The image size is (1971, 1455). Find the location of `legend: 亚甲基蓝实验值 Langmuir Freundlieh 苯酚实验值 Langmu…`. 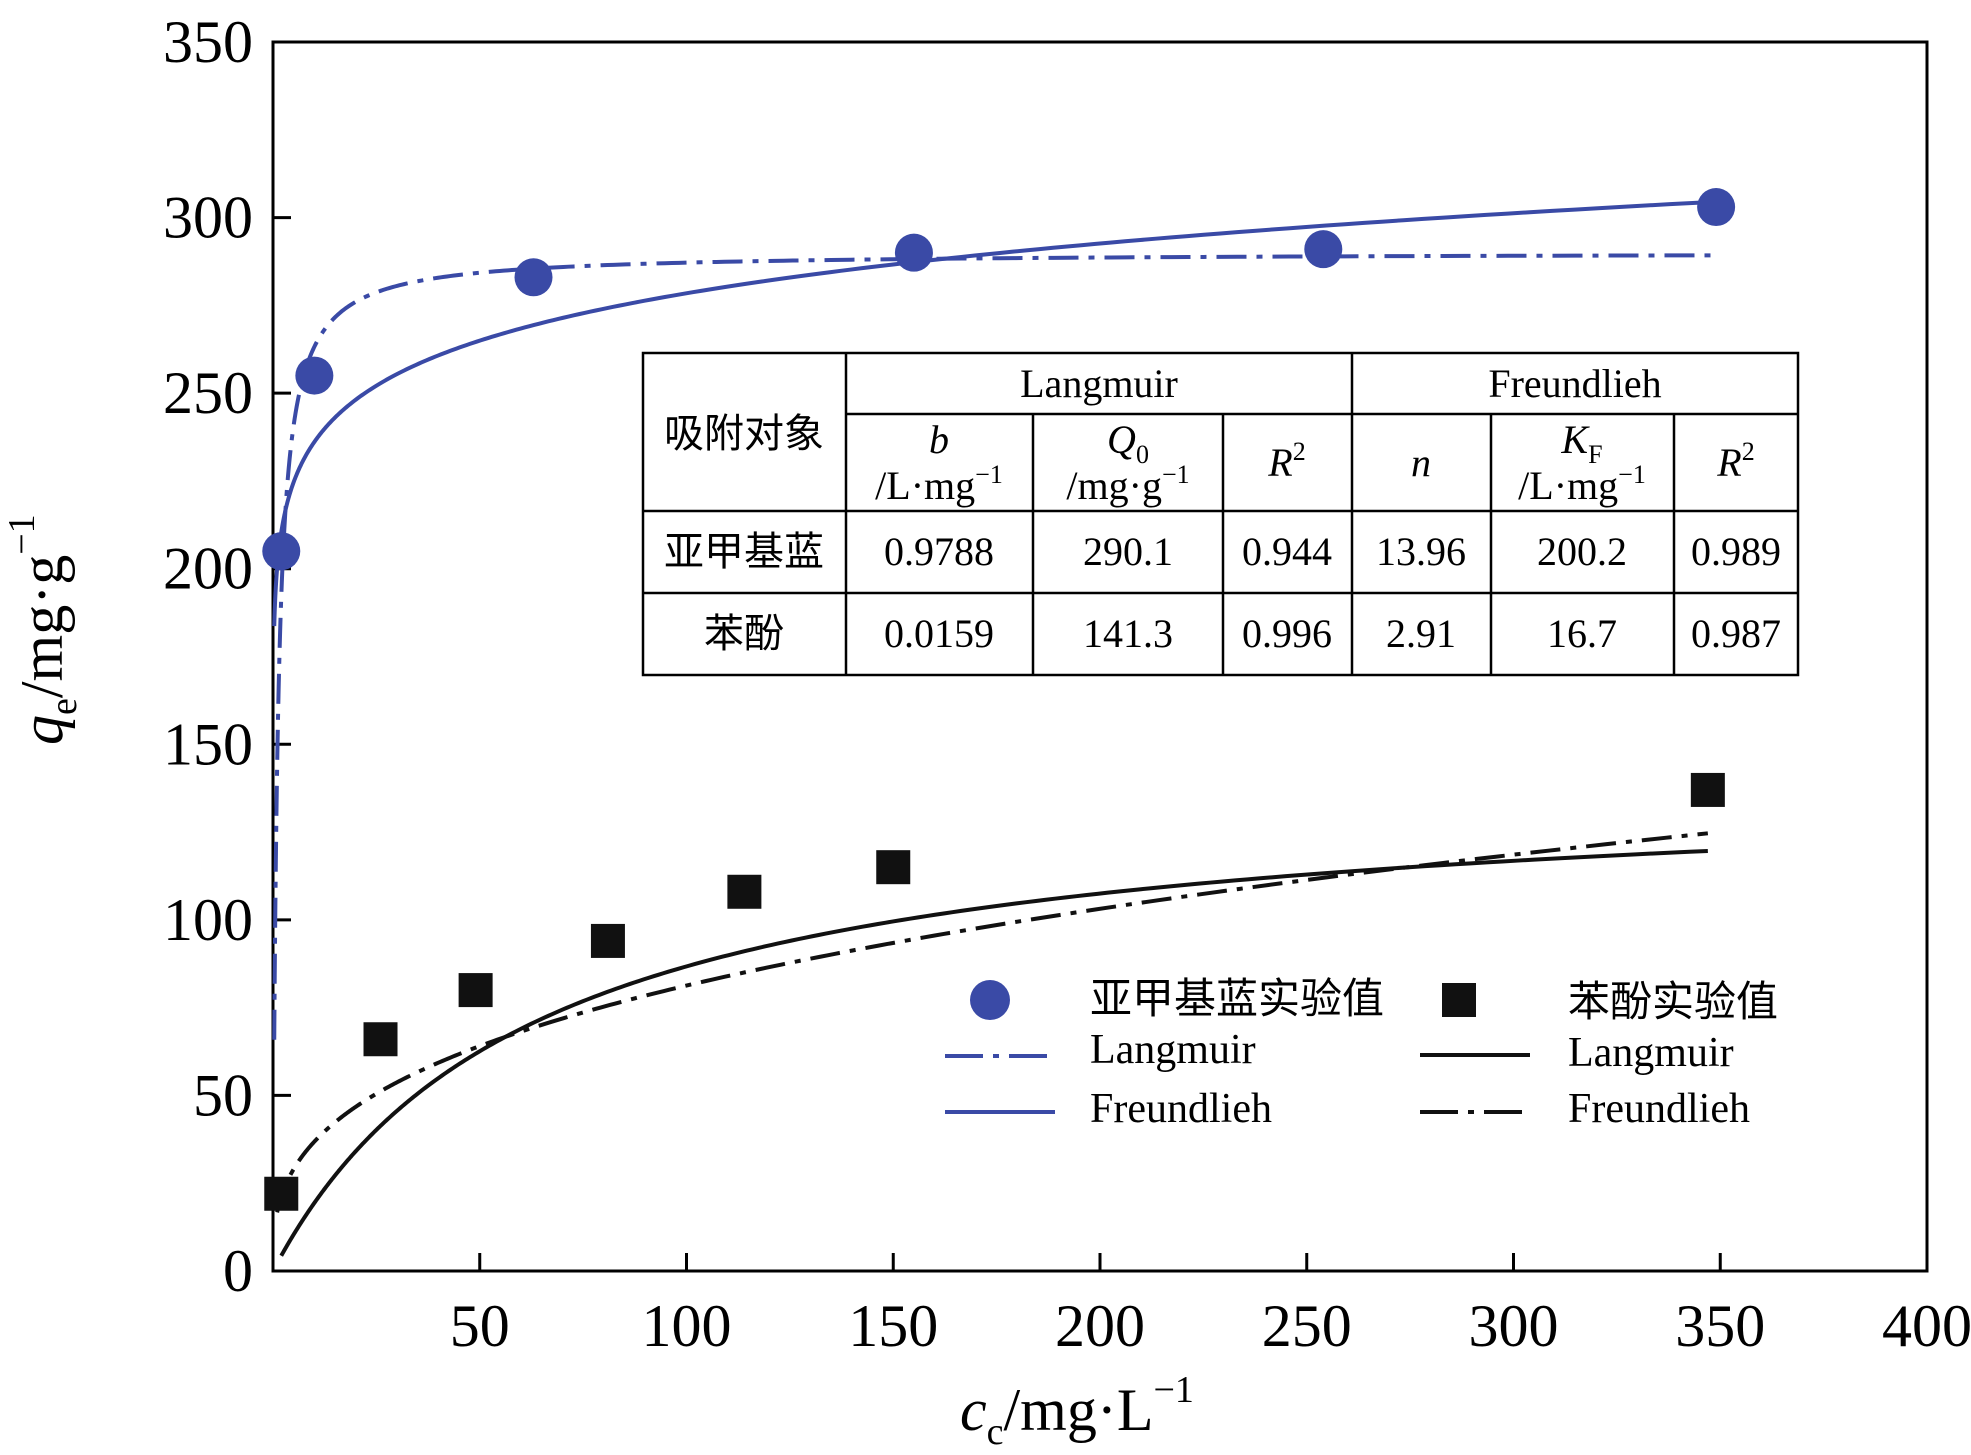

legend: 亚甲基蓝实验值 Langmuir Freundlieh 苯酚实验值 Langmu… is located at coordinates (1361, 1054).